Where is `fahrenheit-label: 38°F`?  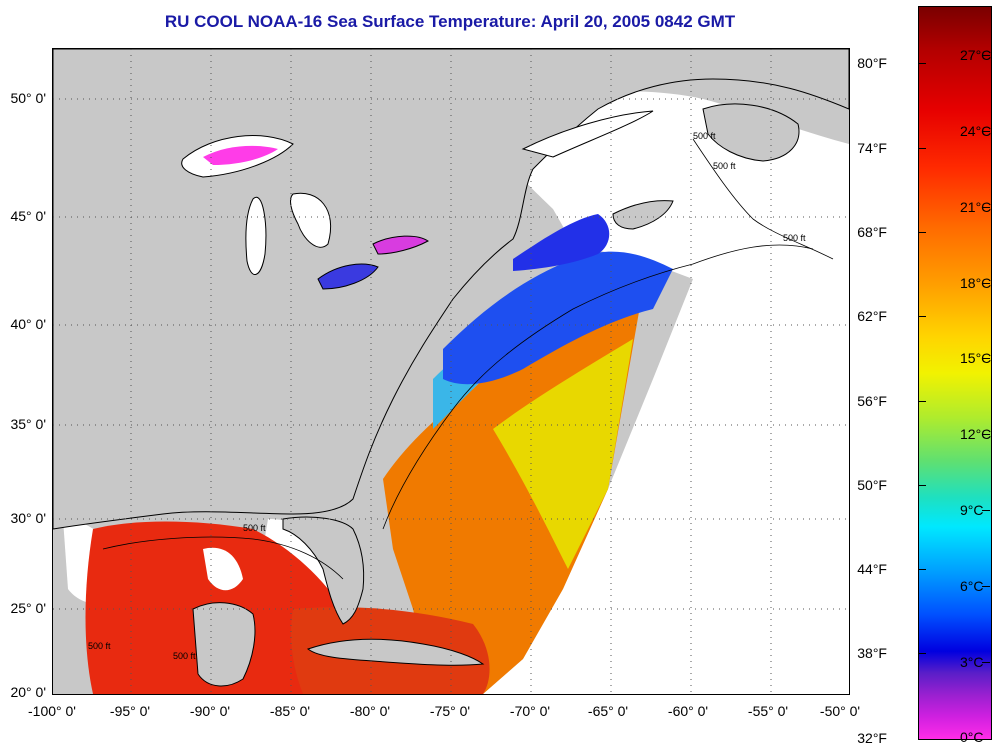 fahrenheit-label: 38°F is located at coordinates (872, 653).